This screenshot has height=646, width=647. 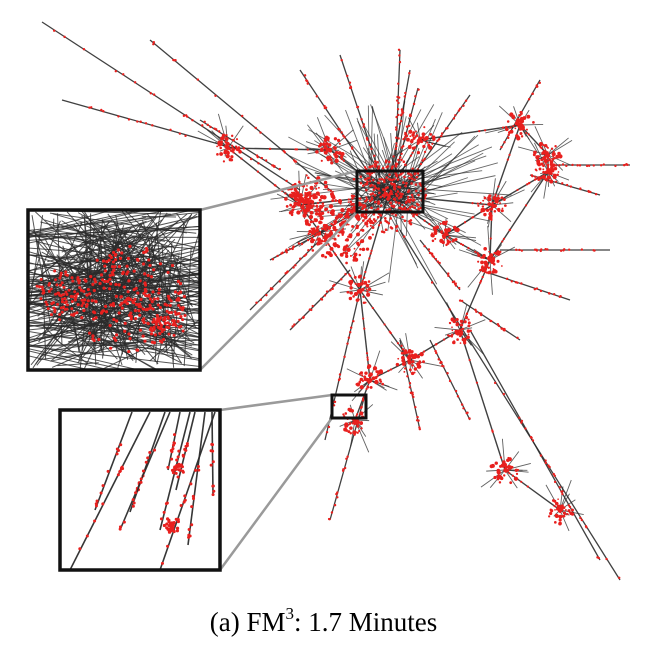 What do you see at coordinates (289, 613) in the screenshot?
I see `caption-superscript: 3` at bounding box center [289, 613].